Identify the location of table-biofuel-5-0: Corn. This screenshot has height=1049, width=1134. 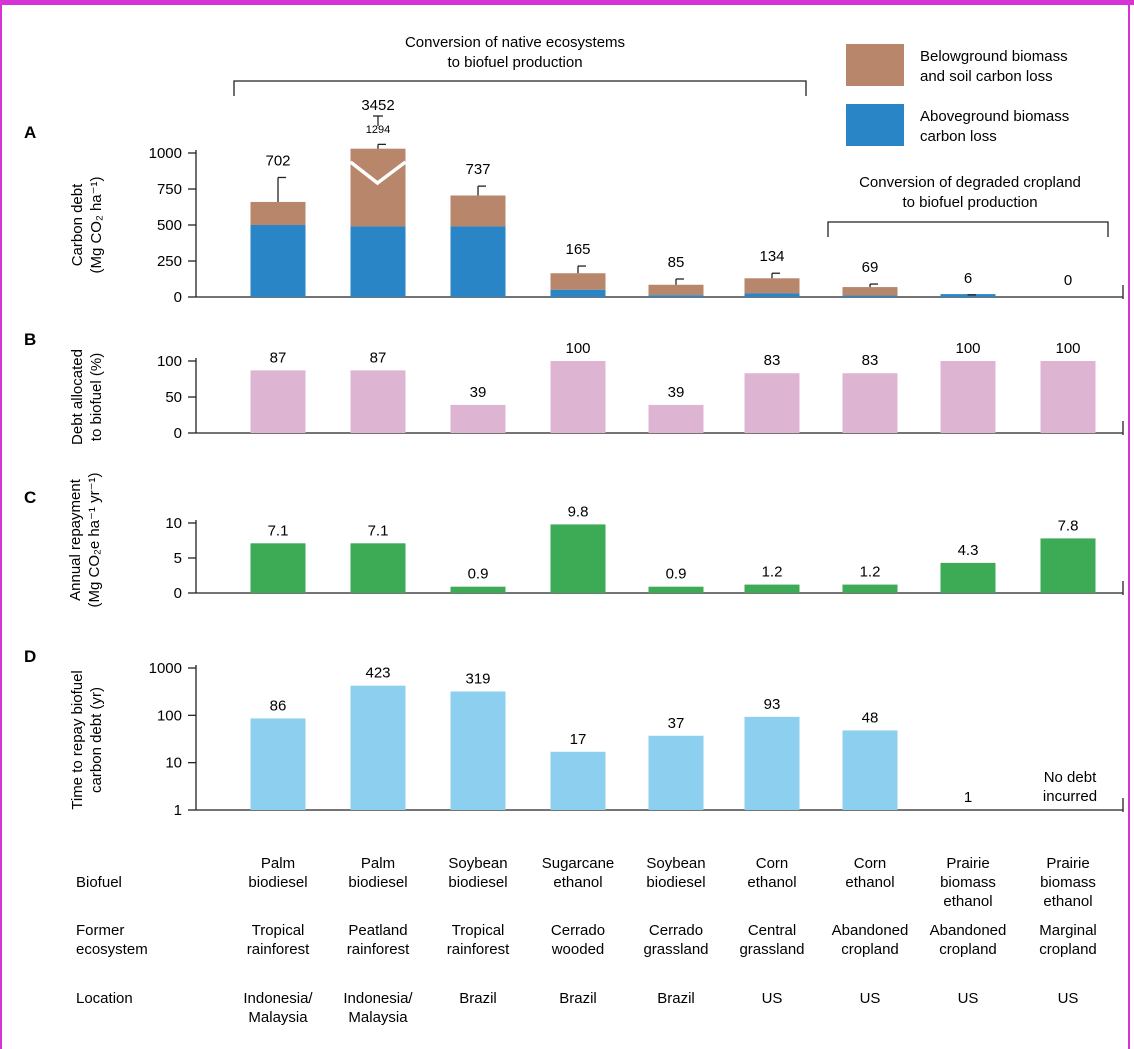
(772, 863).